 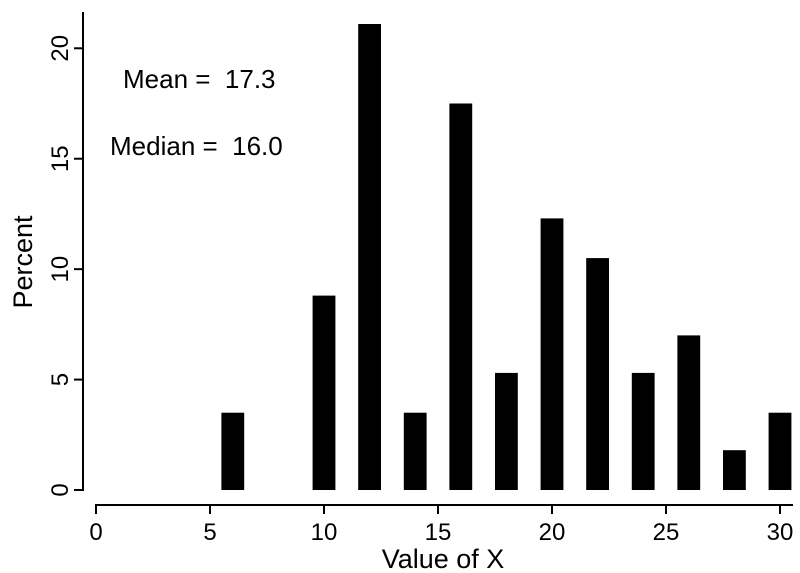 I want to click on y-tick-label-5: 5, so click(x=60, y=379).